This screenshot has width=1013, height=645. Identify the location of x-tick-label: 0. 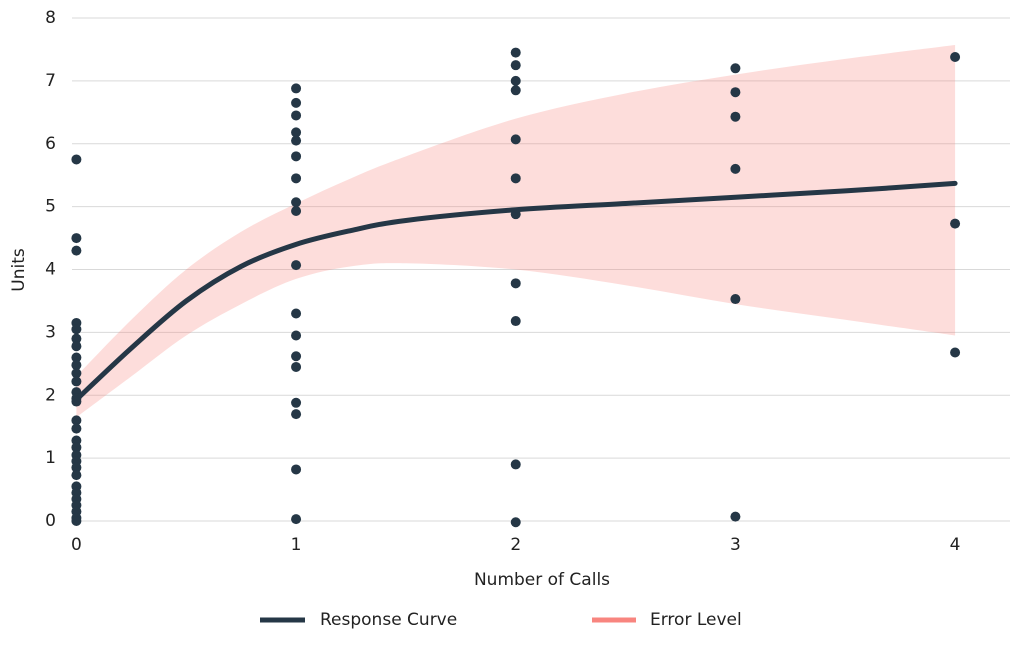
(76, 545).